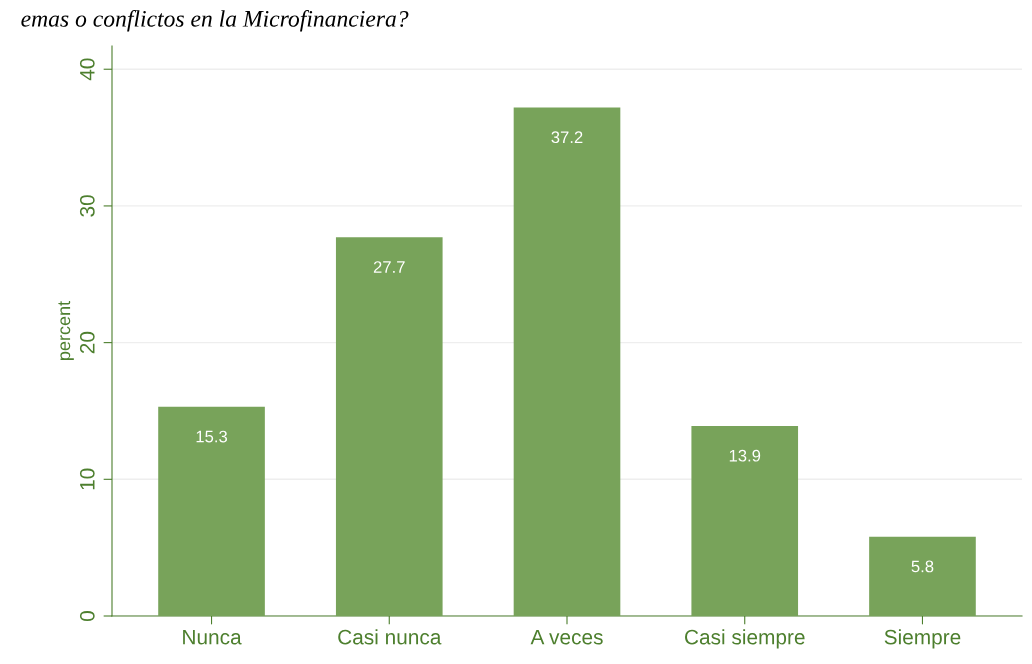 Image resolution: width=1032 pixels, height=664 pixels. I want to click on chart-title: emas o conflictos en la Microfinanciera?, so click(215, 20).